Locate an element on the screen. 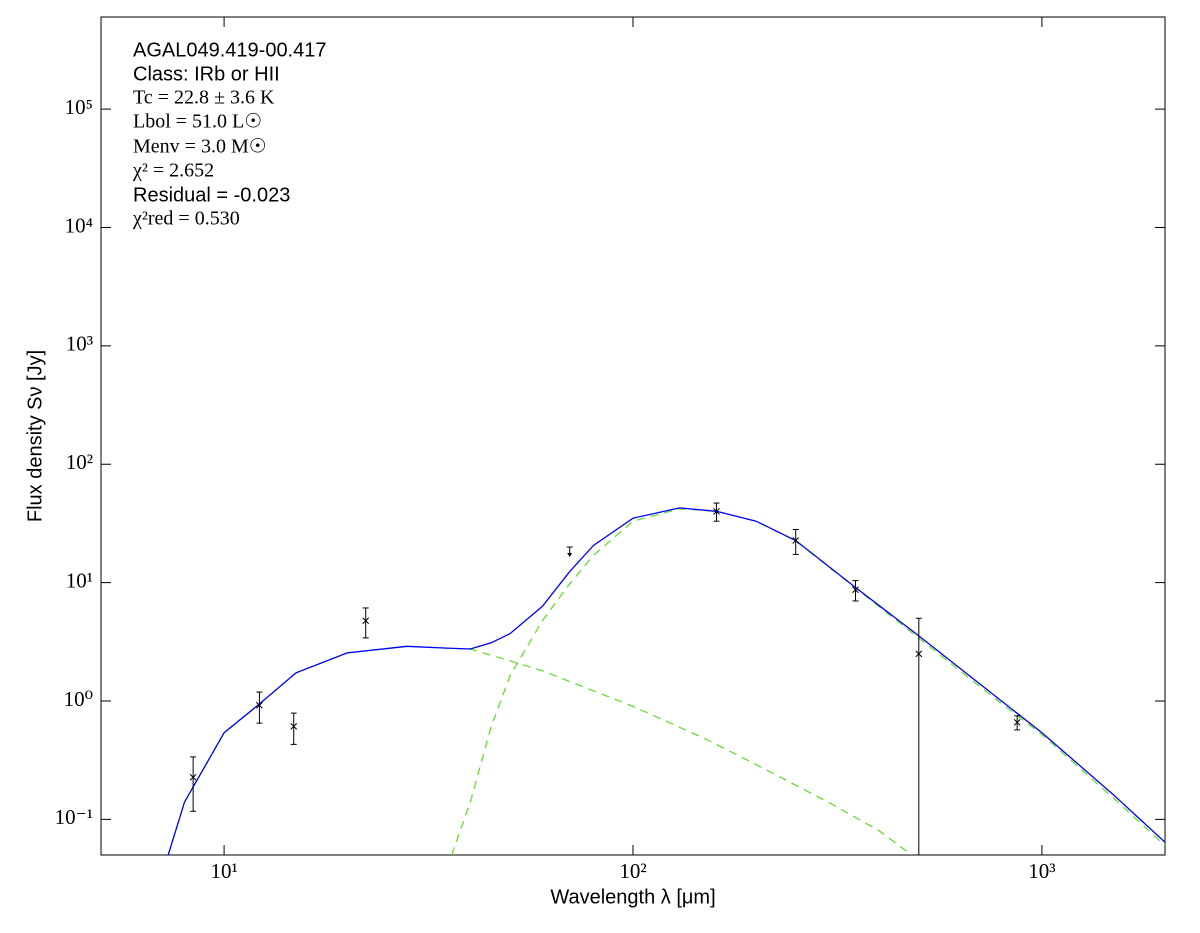 Image resolution: width=1200 pixels, height=933 pixels. y-tick-label: 10⁻¹ is located at coordinates (74, 817).